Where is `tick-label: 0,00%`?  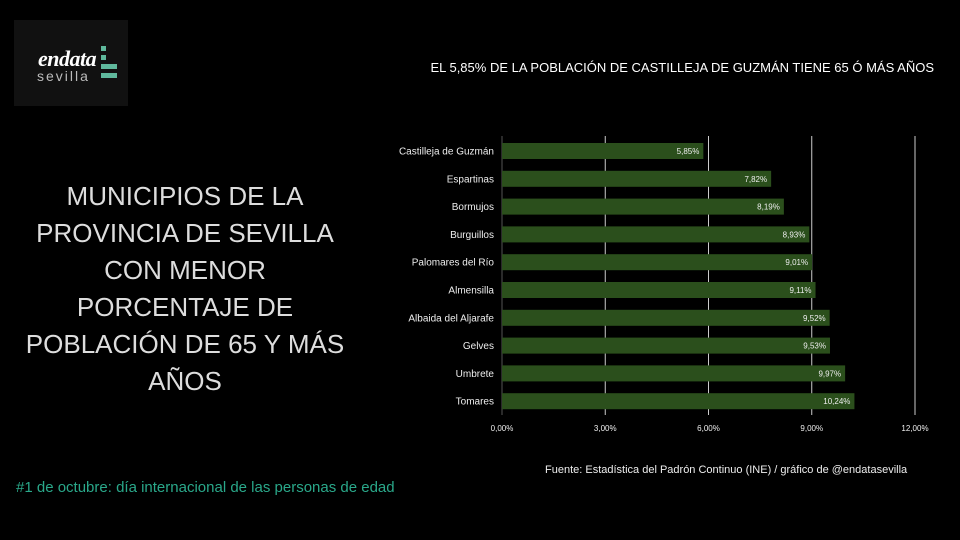 tick-label: 0,00% is located at coordinates (502, 428).